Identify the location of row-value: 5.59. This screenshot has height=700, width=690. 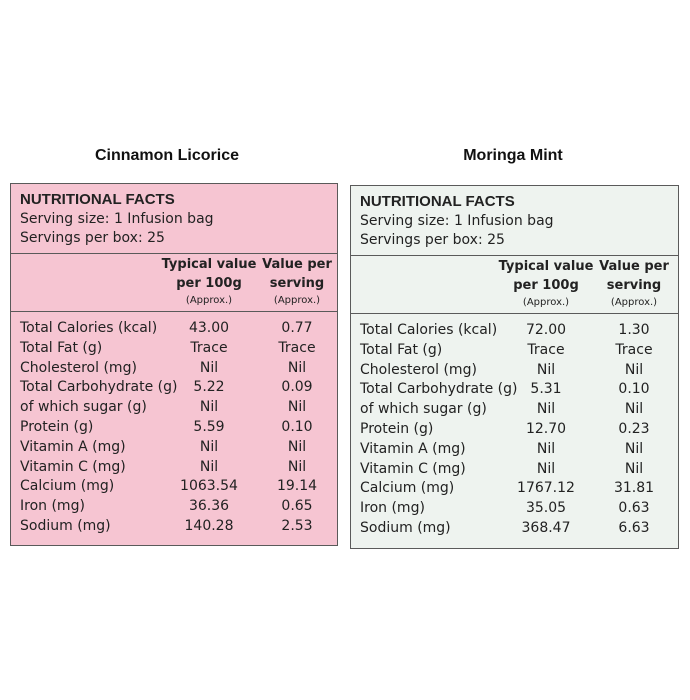
(209, 427).